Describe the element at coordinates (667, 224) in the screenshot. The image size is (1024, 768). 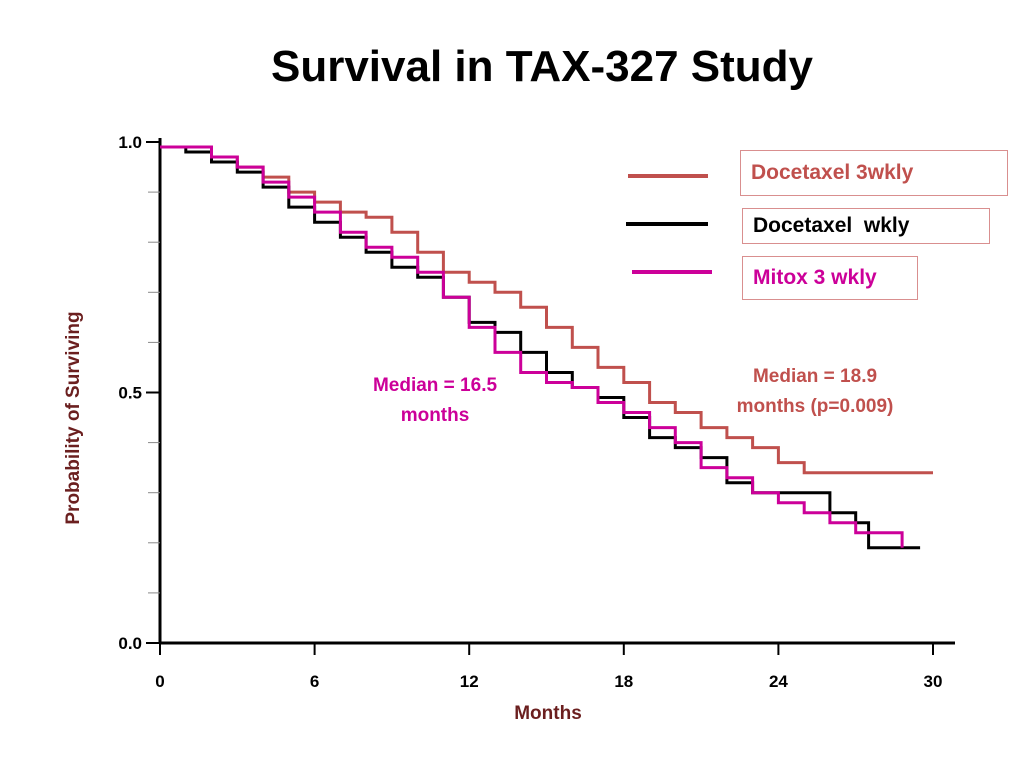
I see `legend-line-docetaxel-wkly` at that location.